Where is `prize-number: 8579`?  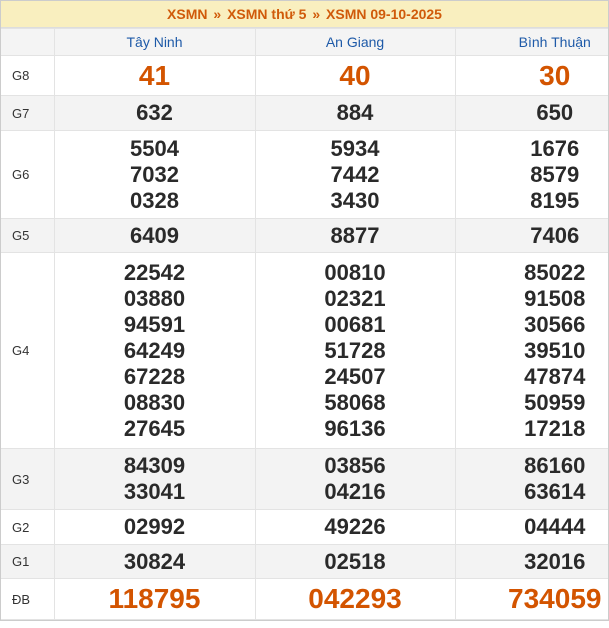 prize-number: 8579 is located at coordinates (555, 174).